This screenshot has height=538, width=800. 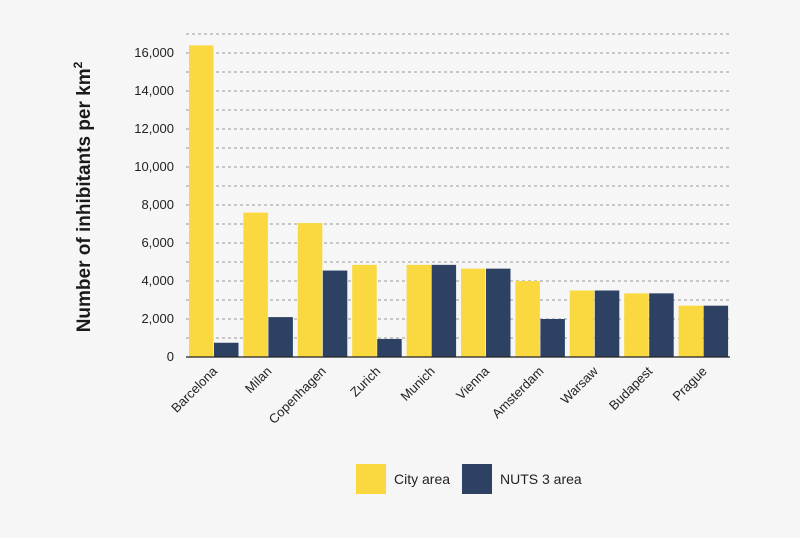 What do you see at coordinates (661, 325) in the screenshot?
I see `bar-nuts-3-area-budapest` at bounding box center [661, 325].